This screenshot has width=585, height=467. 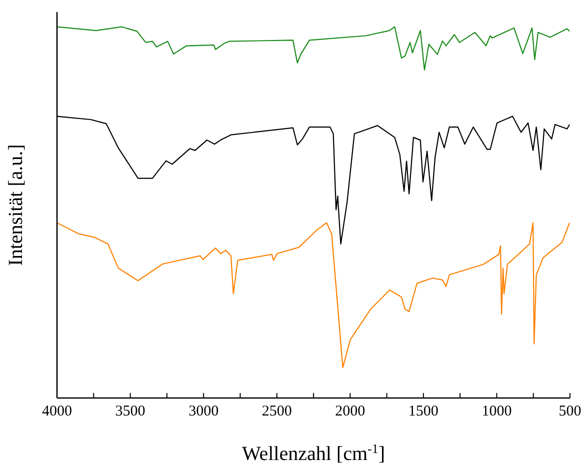 What do you see at coordinates (497, 412) in the screenshot?
I see `x-tick-label: 1000` at bounding box center [497, 412].